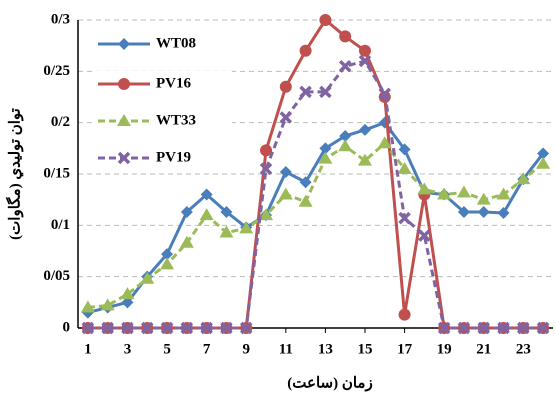 The width and height of the screenshot is (555, 403). What do you see at coordinates (523, 349) in the screenshot?
I see `x-tick-label: 23` at bounding box center [523, 349].